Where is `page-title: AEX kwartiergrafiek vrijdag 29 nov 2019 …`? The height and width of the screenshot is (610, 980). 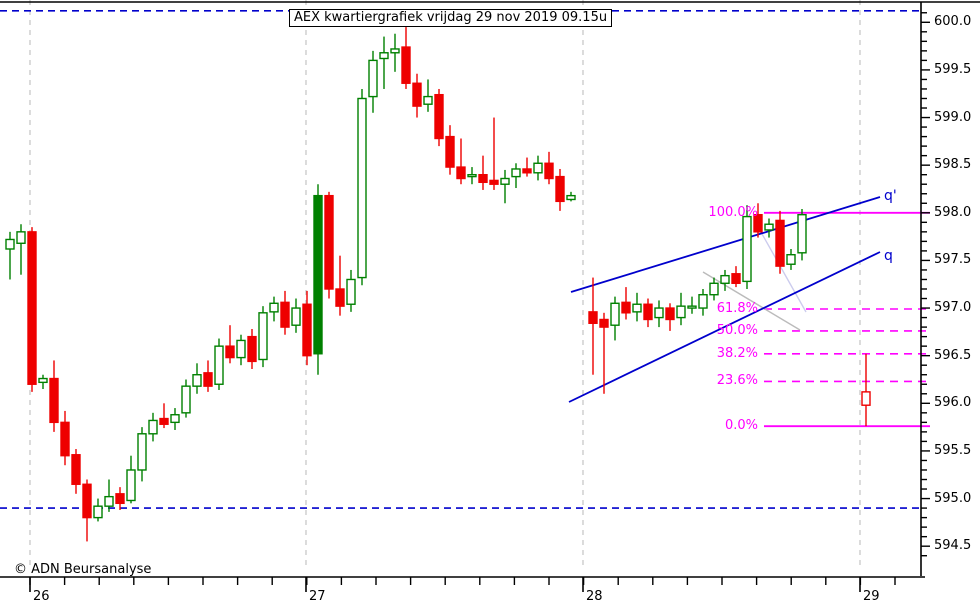
page-title: AEX kwartiergrafiek vrijdag 29 nov 2019 … is located at coordinates (451, 18).